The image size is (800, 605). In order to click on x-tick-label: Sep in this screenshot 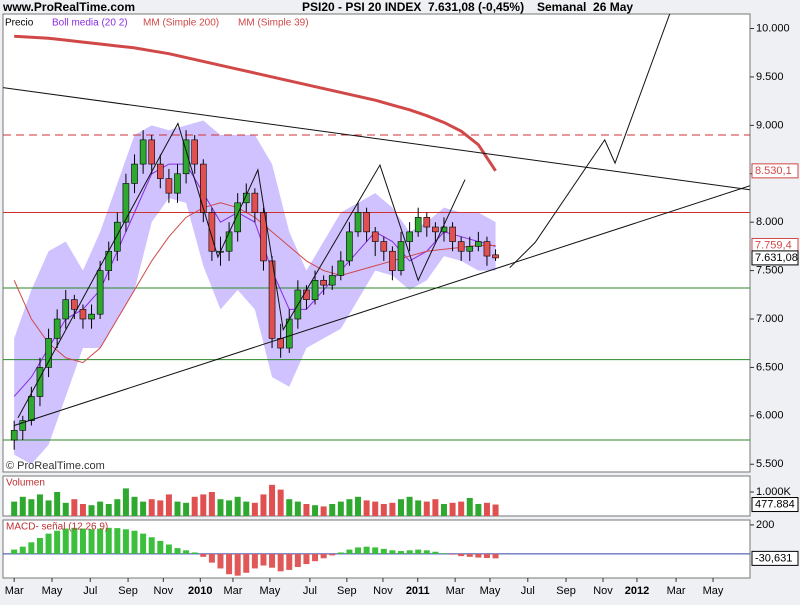, I will do `click(347, 591)`.